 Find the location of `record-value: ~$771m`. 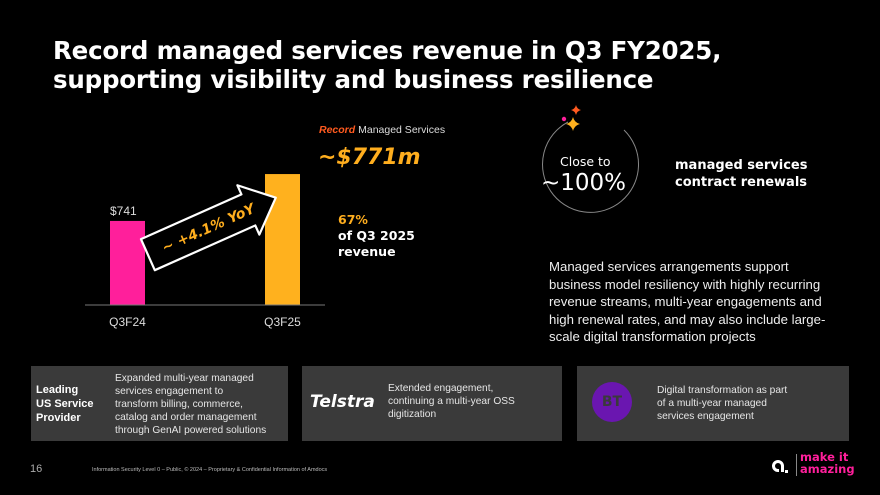

record-value: ~$771m is located at coordinates (369, 157).